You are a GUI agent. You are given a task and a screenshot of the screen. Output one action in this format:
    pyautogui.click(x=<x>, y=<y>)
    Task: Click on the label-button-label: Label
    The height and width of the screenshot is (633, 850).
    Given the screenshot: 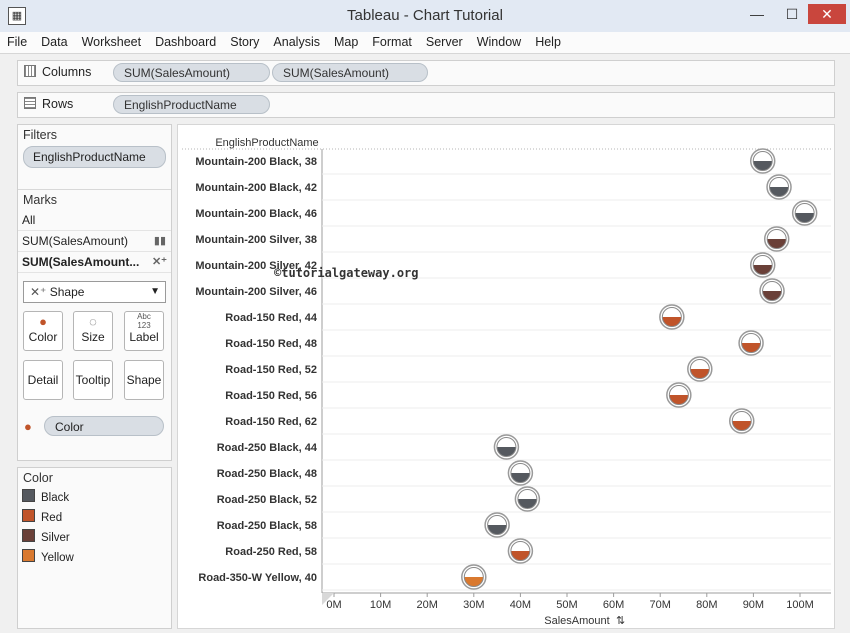 What is the action you would take?
    pyautogui.click(x=144, y=337)
    